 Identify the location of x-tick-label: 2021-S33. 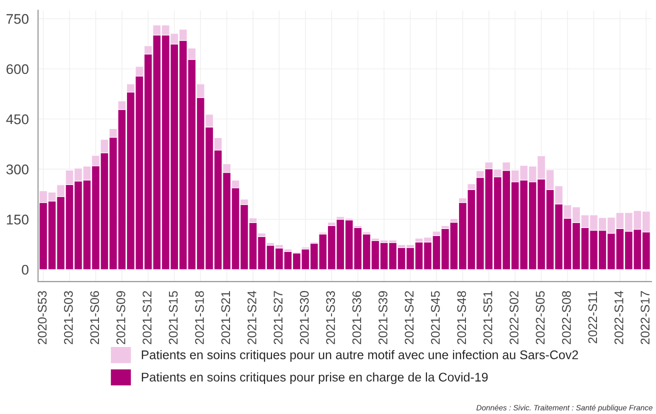
(330, 317).